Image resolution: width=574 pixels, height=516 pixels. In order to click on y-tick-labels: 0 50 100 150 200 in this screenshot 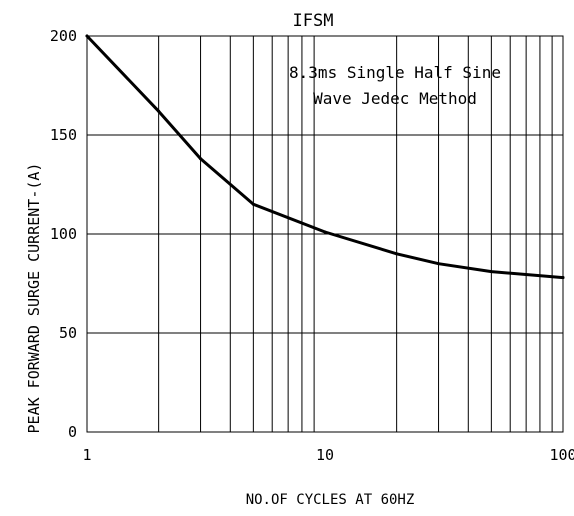, I will do `click(63, 234)`.